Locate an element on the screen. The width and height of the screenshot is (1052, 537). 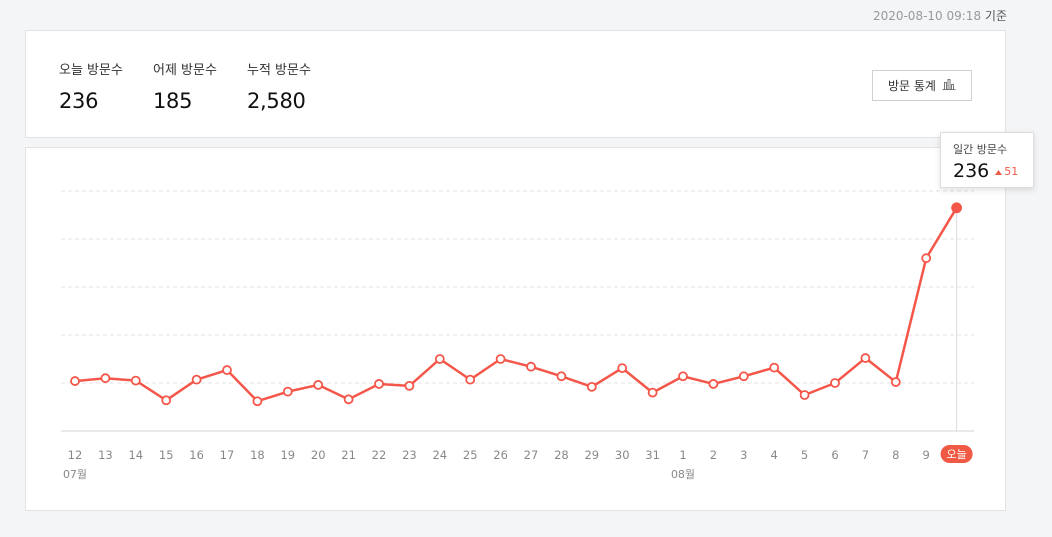
data-point-today is located at coordinates (956, 208).